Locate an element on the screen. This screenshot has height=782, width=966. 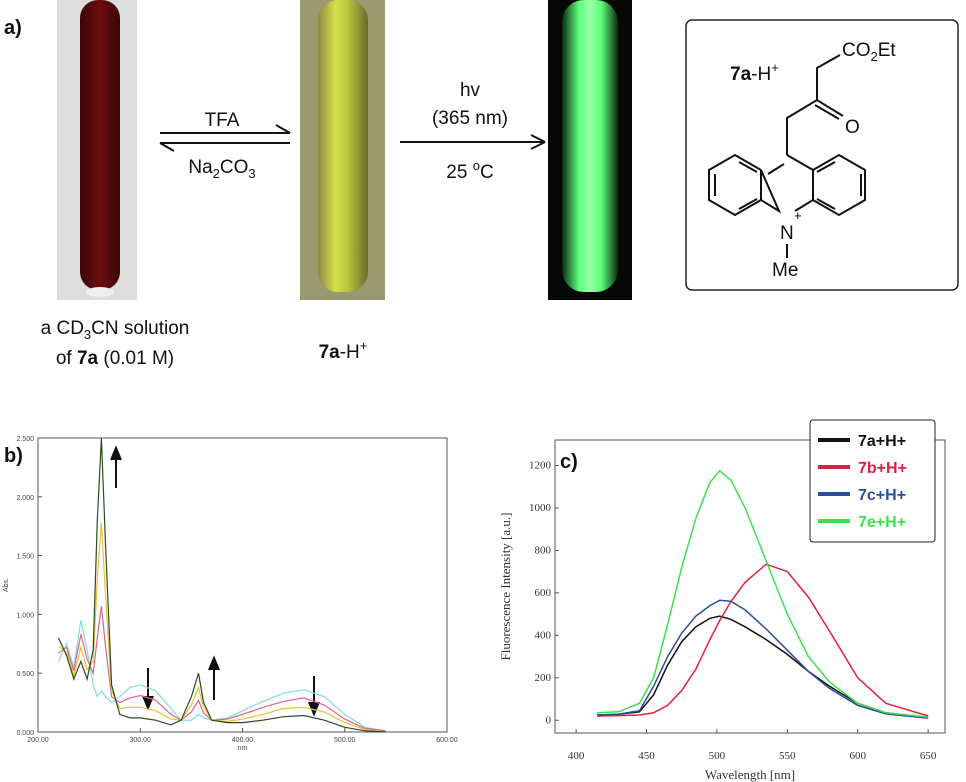
caption: of 7a (0.01 M) is located at coordinates (115, 358).